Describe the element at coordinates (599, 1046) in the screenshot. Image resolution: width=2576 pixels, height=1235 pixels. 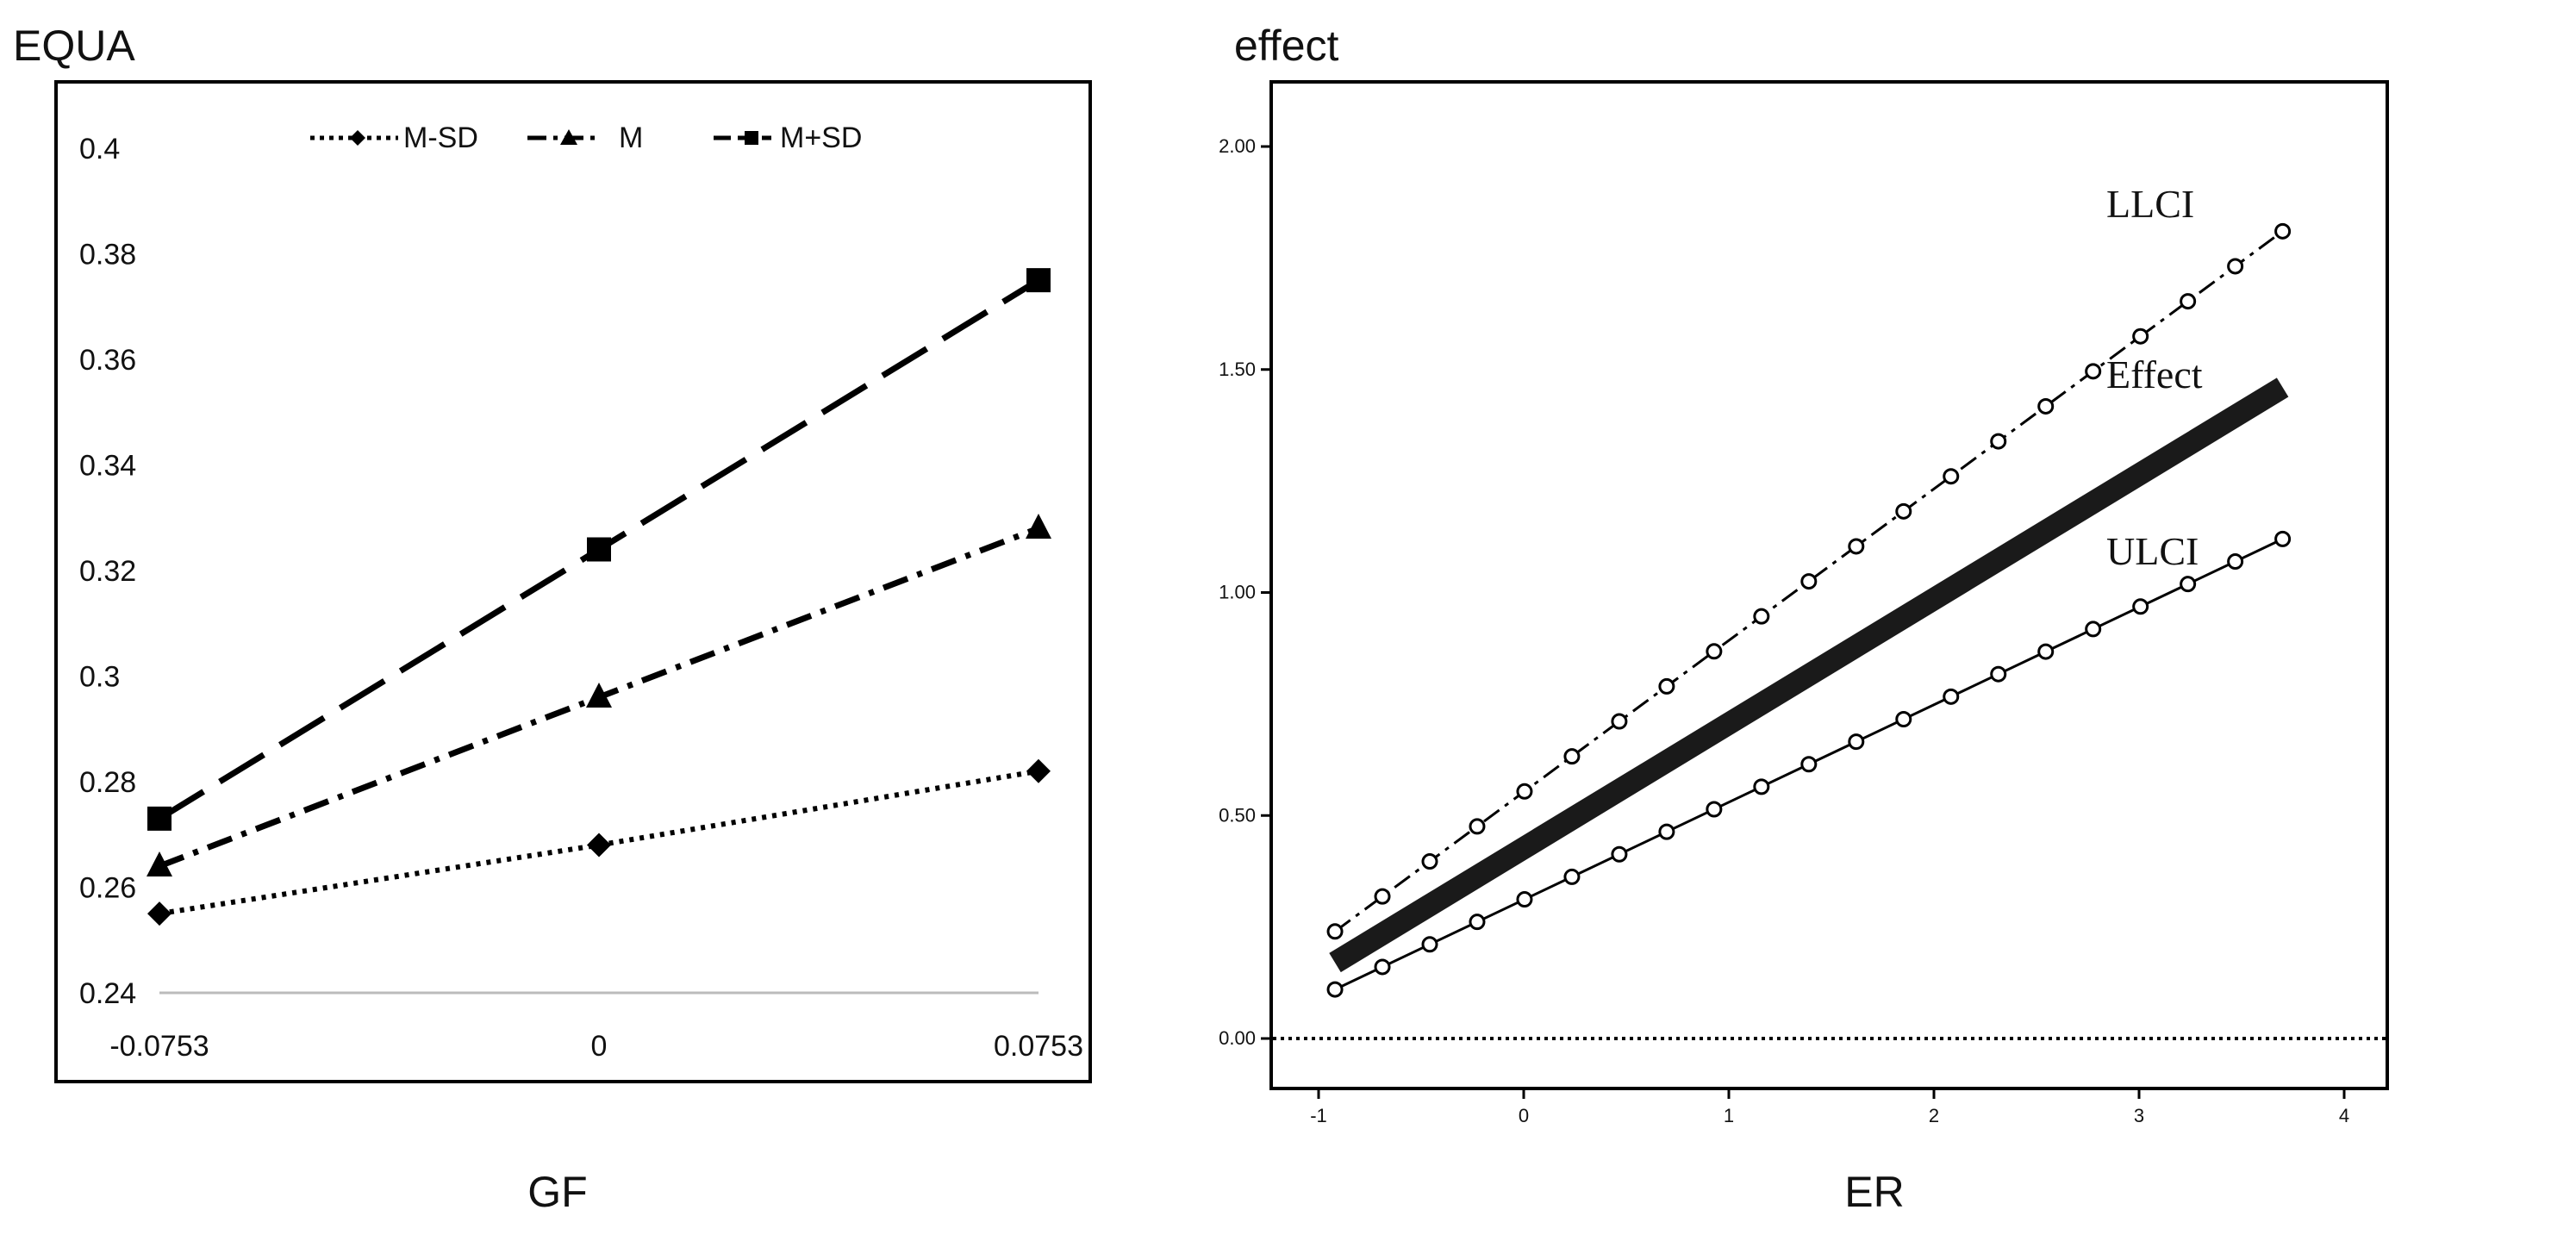
I see `left-x-tick-label: 0` at that location.